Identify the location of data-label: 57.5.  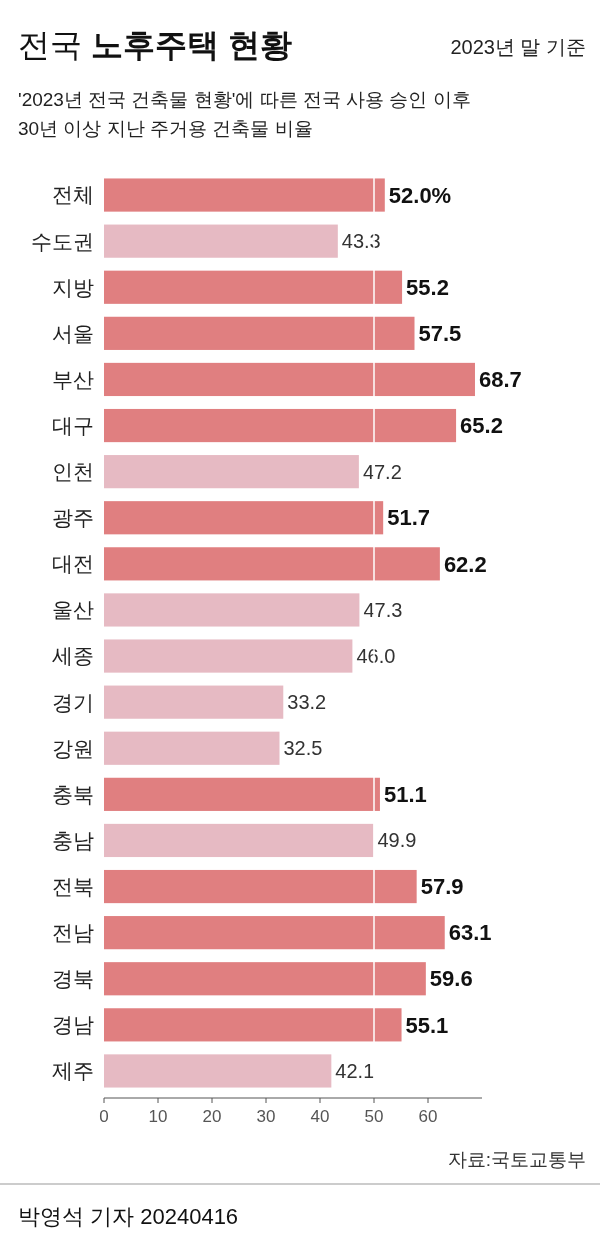
(440, 334).